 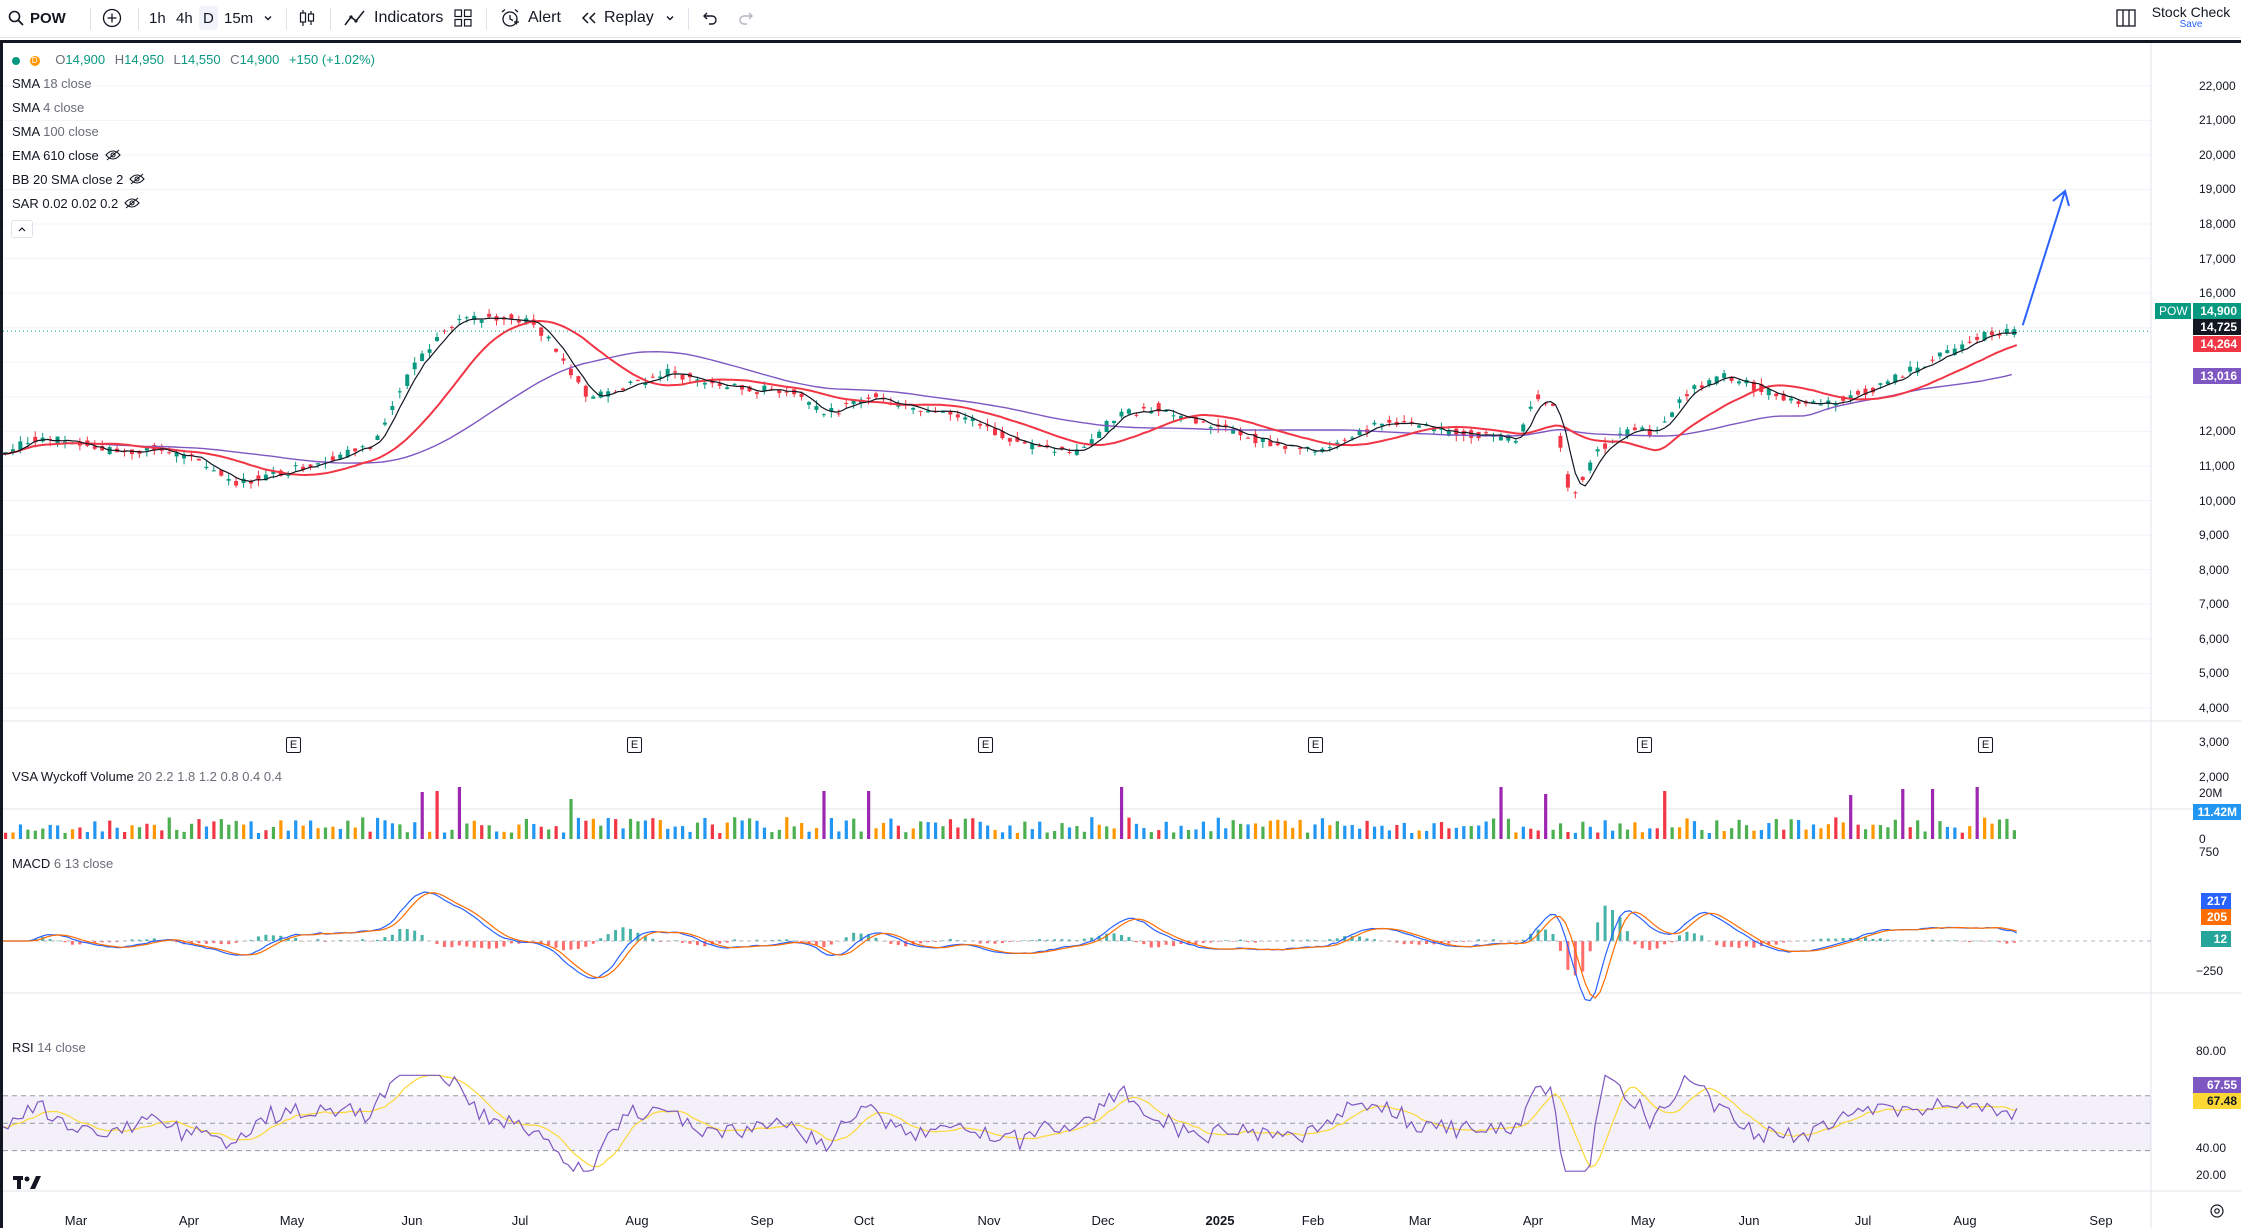 I want to click on chart-type-button, so click(x=307, y=18).